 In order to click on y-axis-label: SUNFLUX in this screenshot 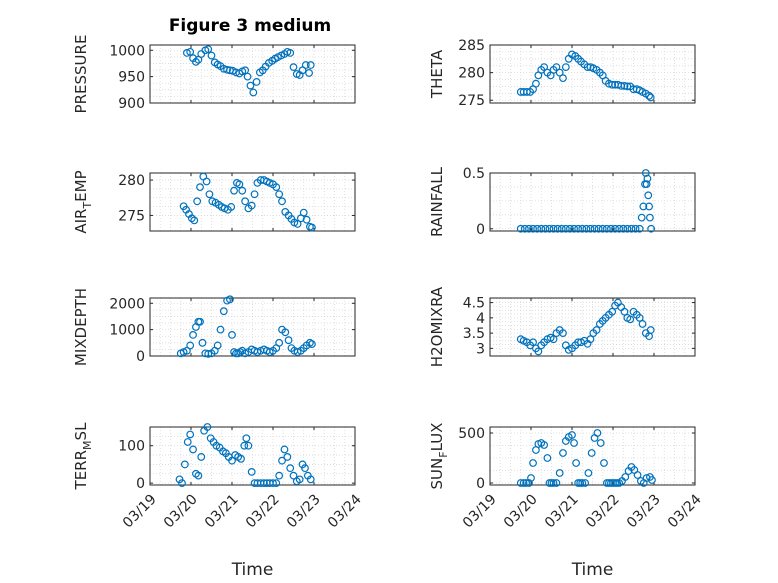, I will do `click(439, 456)`.